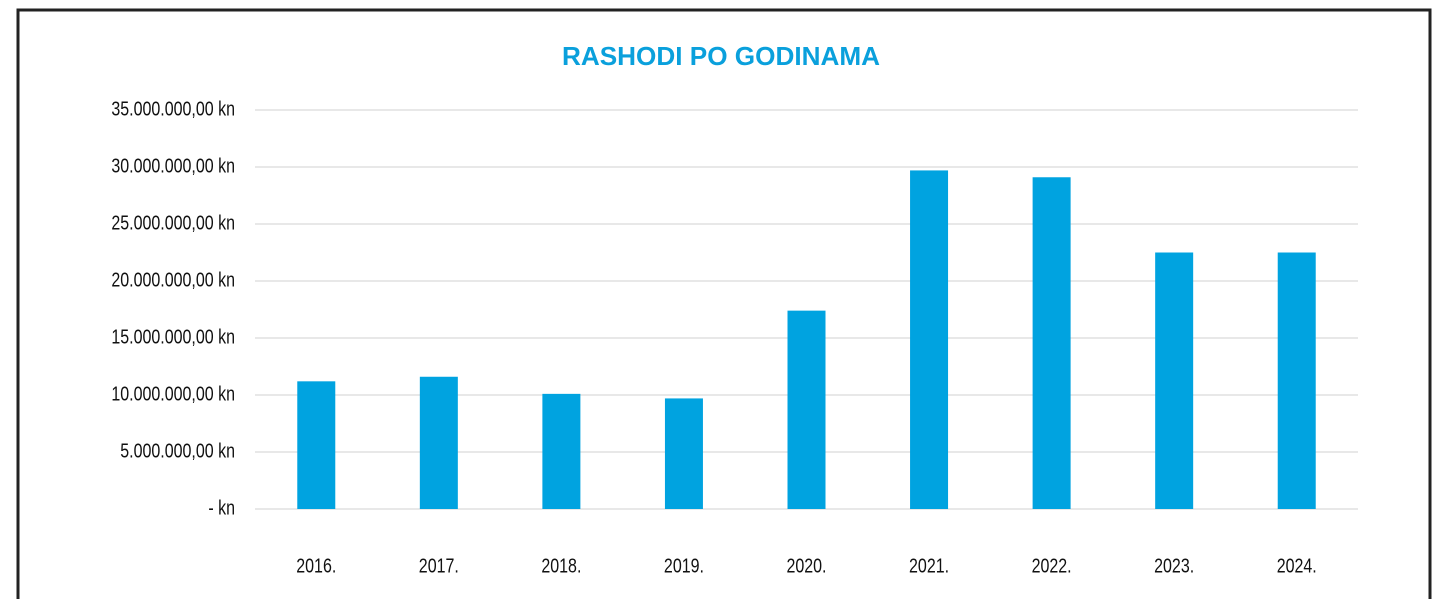 The height and width of the screenshot is (599, 1443). I want to click on chart-title: RASHODI PO GODINAMA, so click(721, 56).